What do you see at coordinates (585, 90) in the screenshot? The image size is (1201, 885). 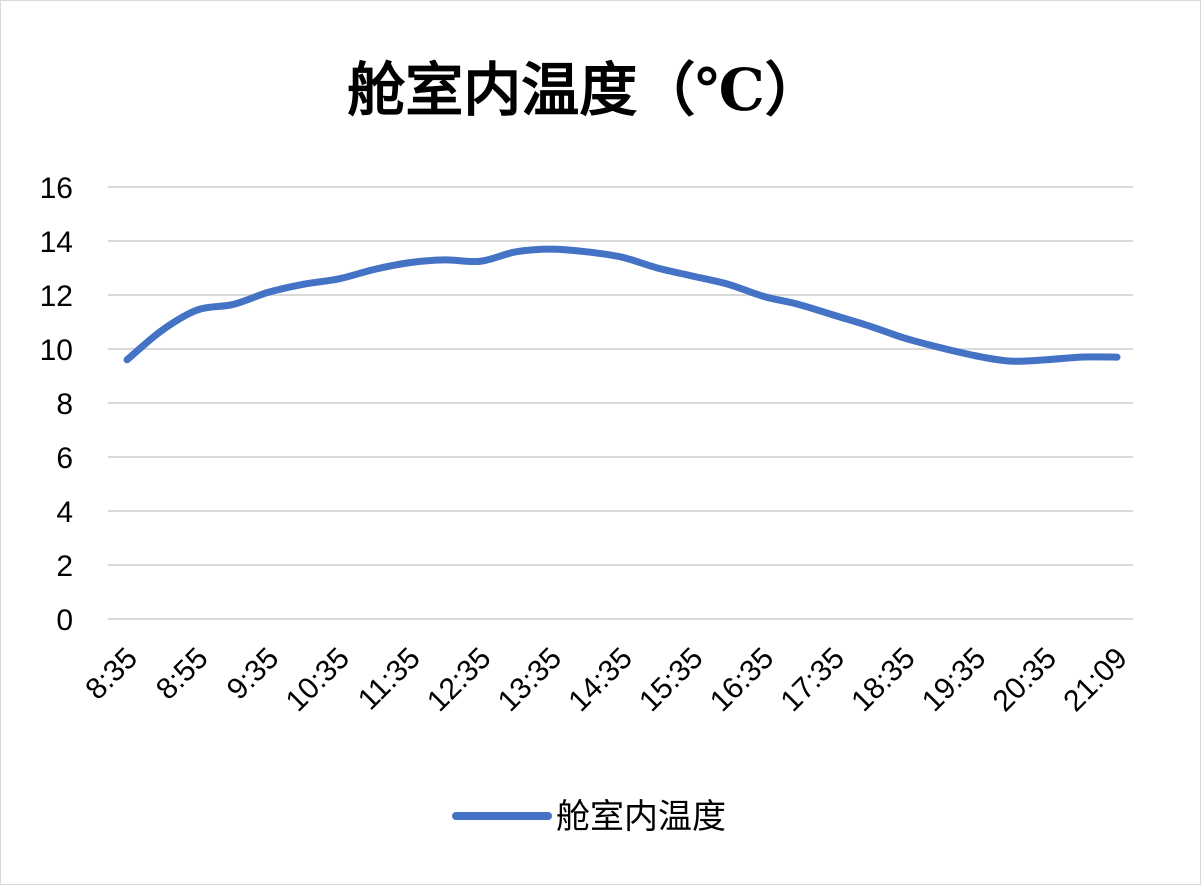 I see `chart-title: 舱室内温度（℃）` at bounding box center [585, 90].